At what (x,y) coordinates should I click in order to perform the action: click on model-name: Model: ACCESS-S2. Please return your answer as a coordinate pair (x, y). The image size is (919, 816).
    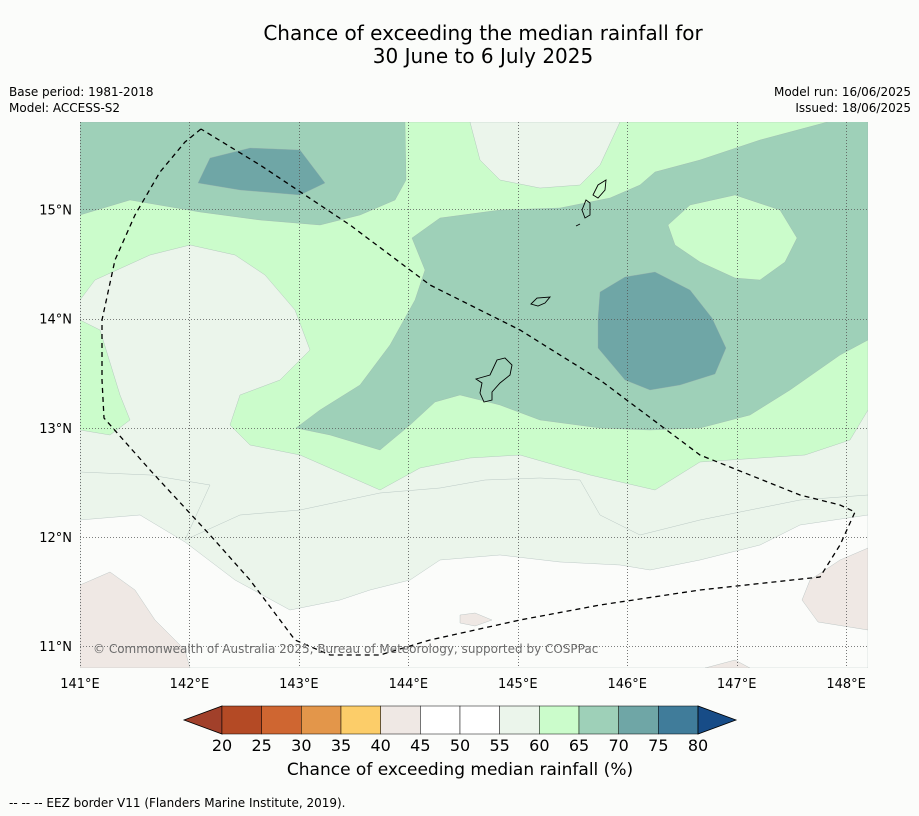
    Looking at the image, I should click on (65, 108).